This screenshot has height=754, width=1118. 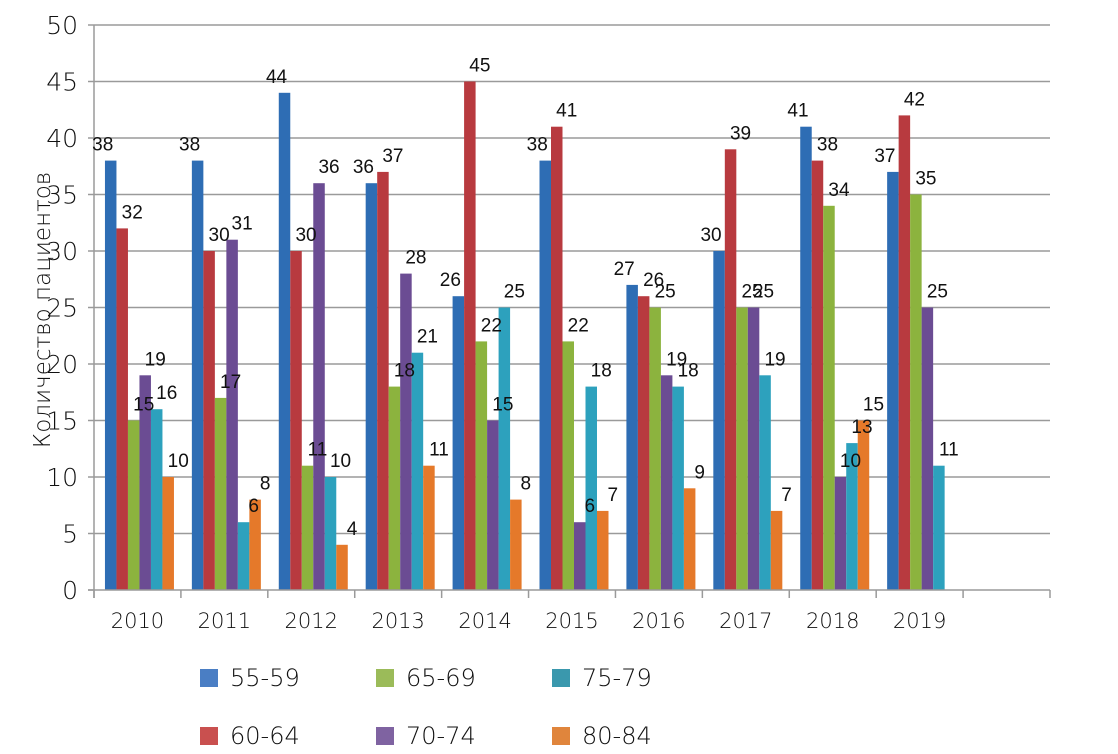 I want to click on bar-60-64-2017, so click(x=730, y=370).